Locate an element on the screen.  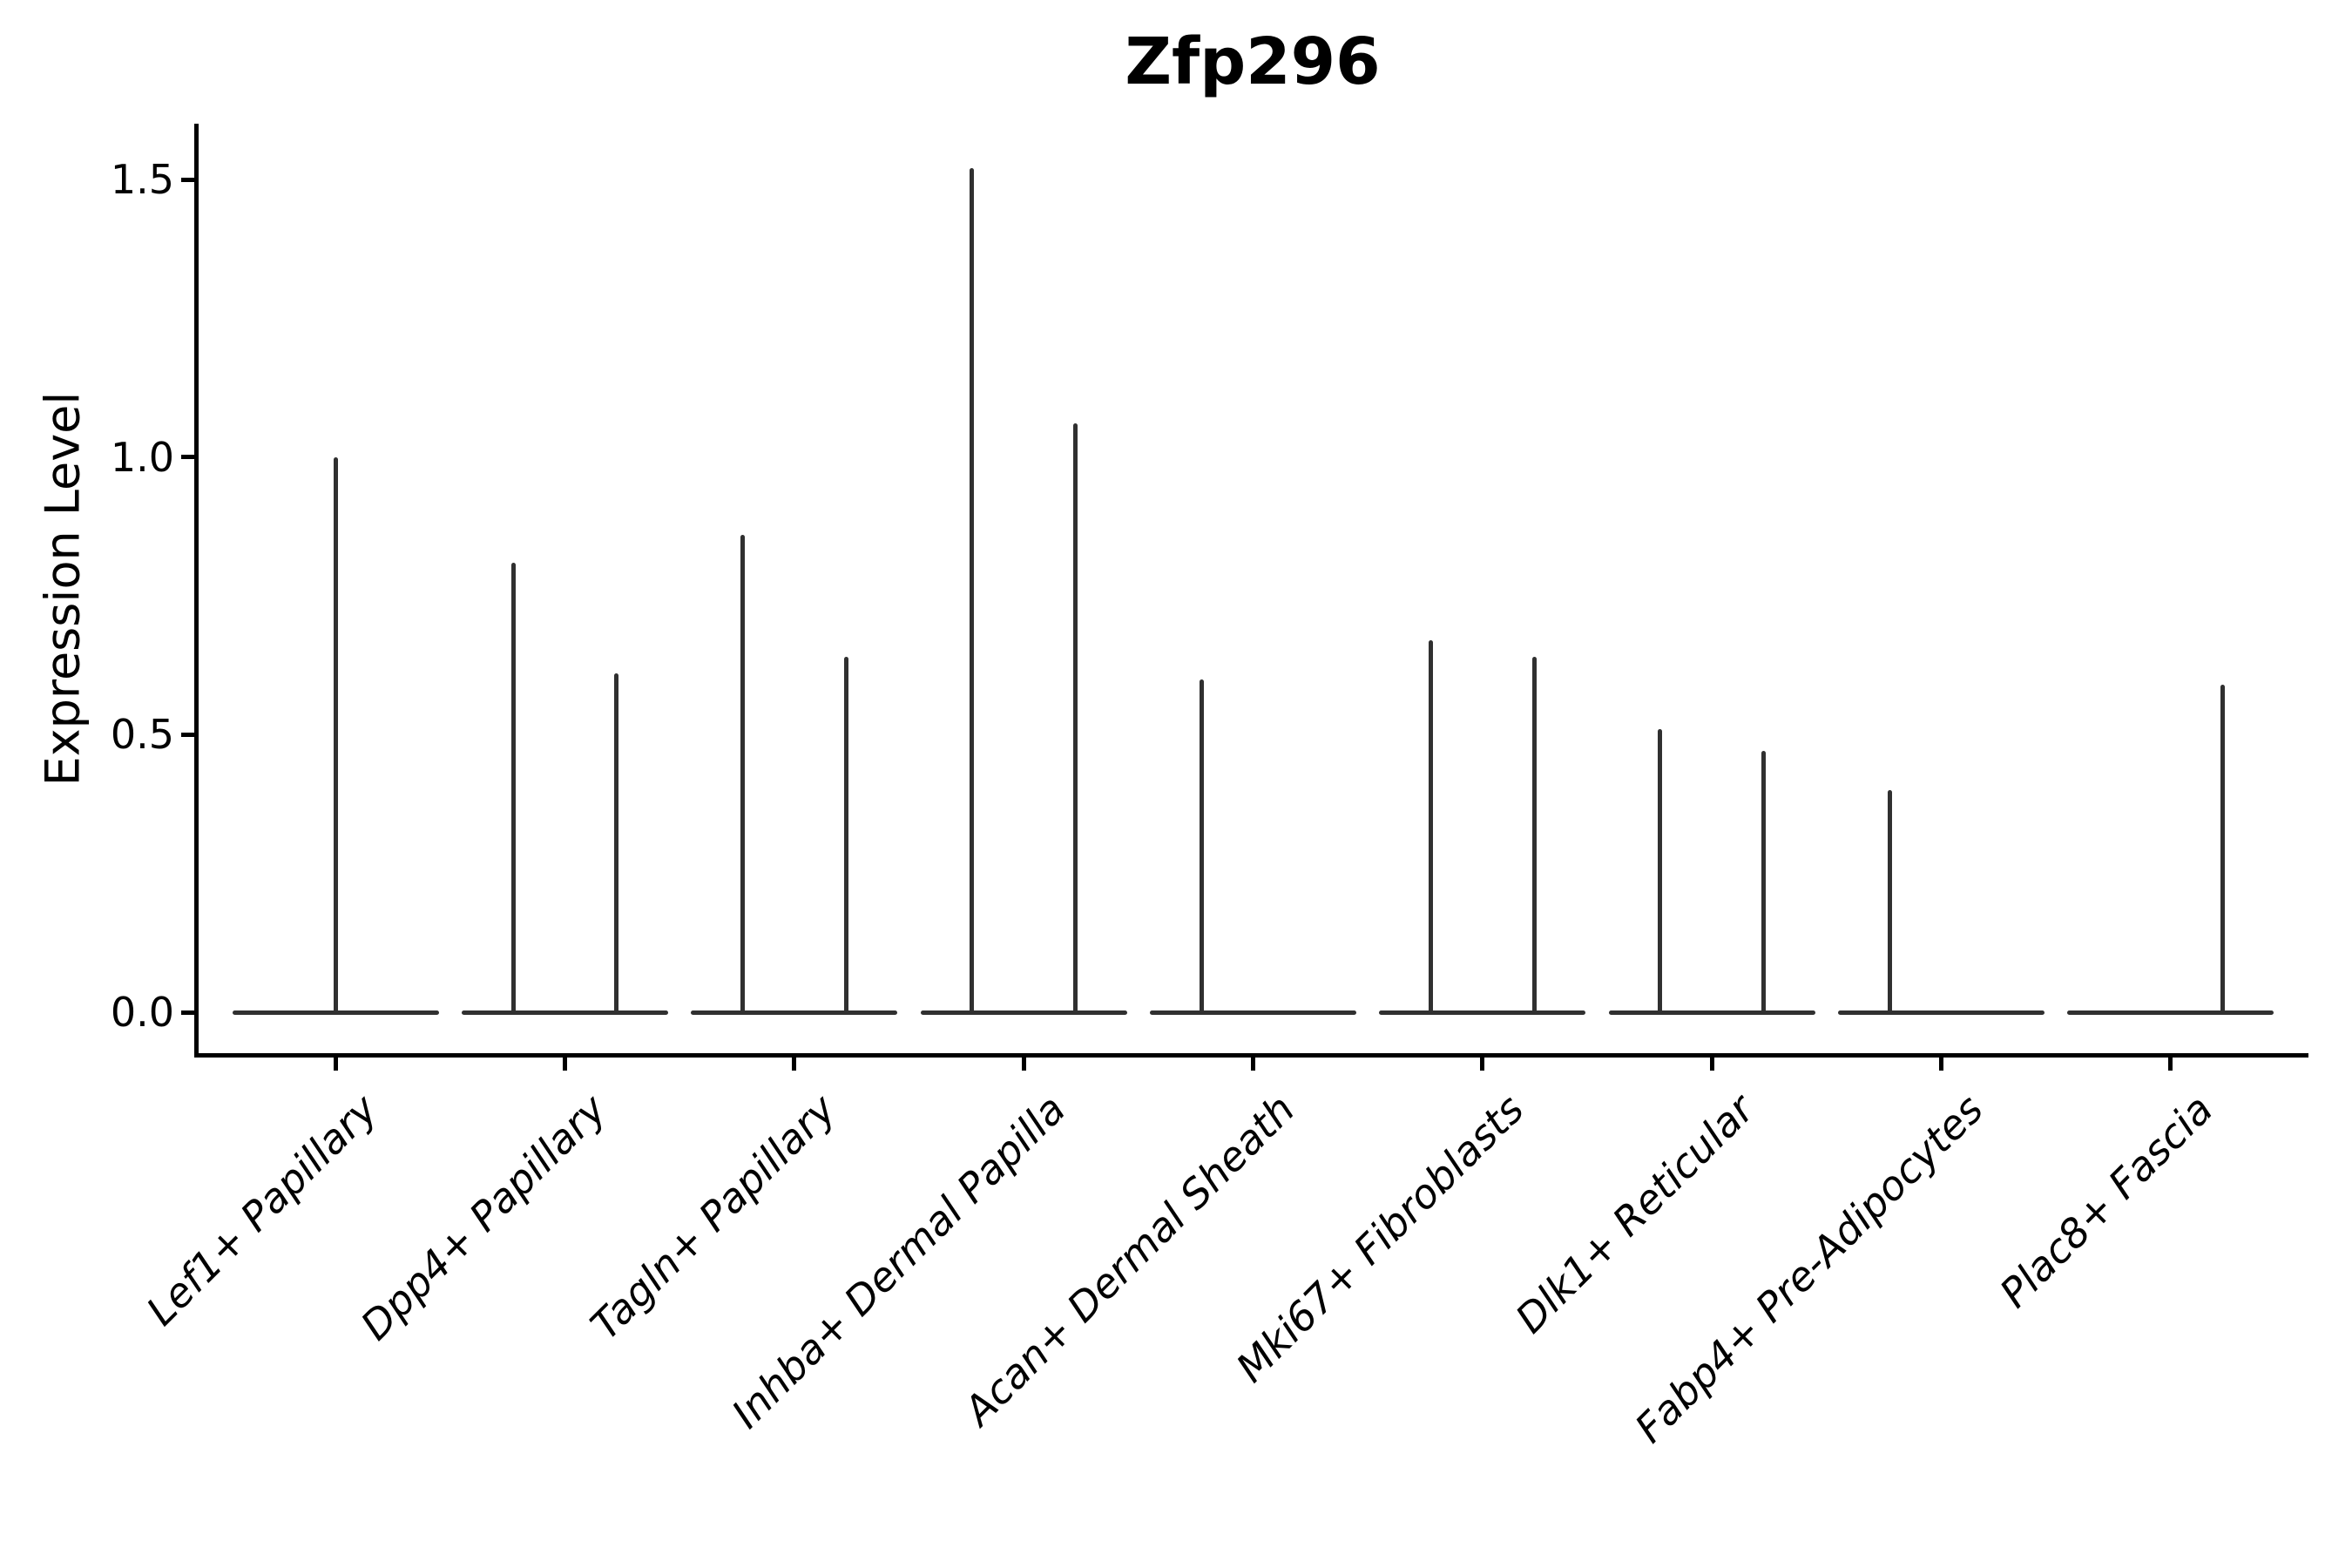
x-tick-label: Dpp4+ Papillary is located at coordinates (484, 1217).